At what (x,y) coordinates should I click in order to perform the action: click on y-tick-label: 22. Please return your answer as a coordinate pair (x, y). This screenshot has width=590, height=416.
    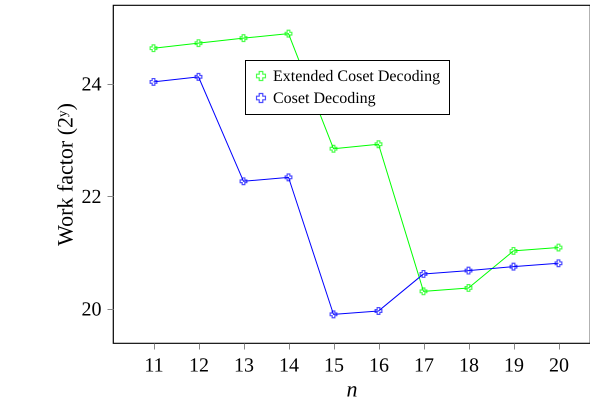
    Looking at the image, I should click on (92, 197).